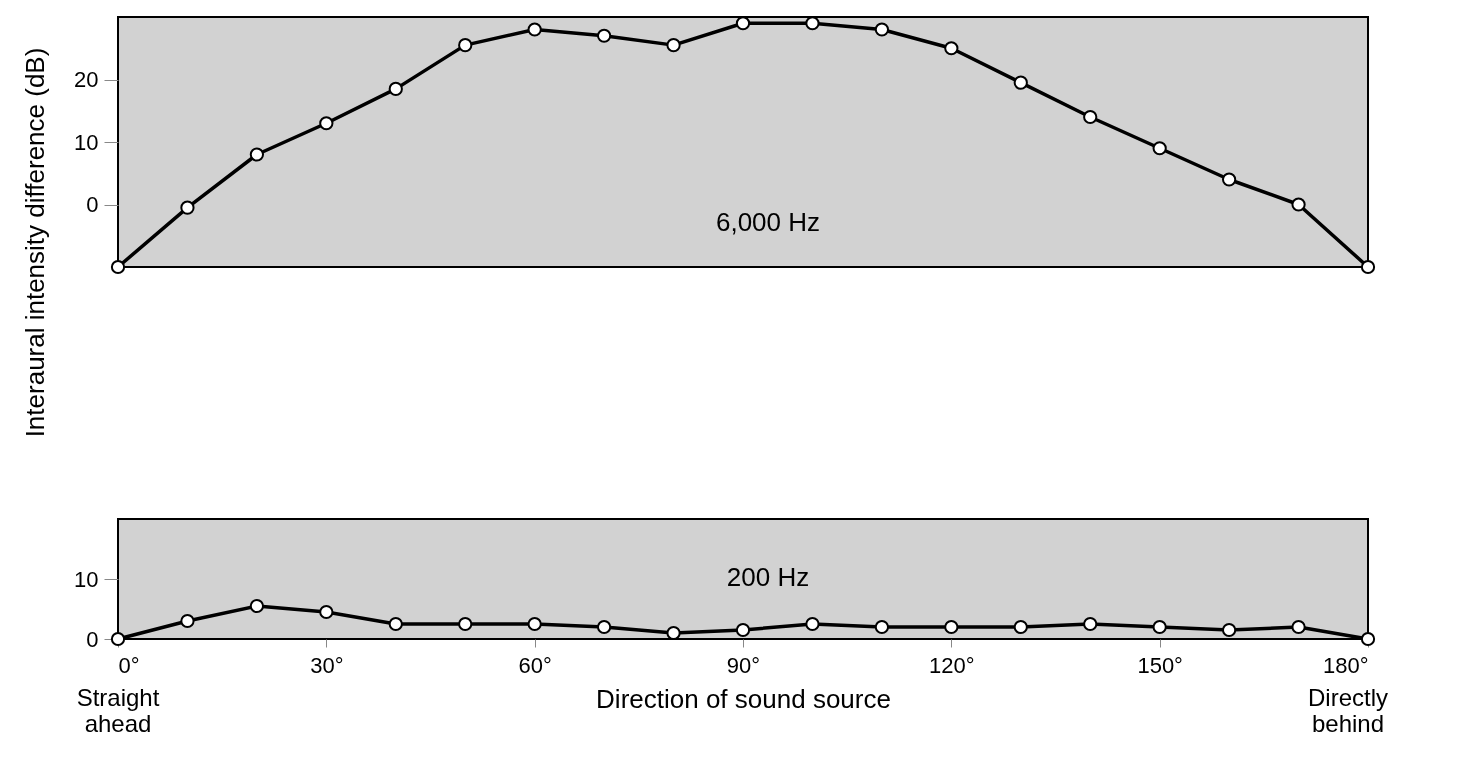 The width and height of the screenshot is (1469, 773). Describe the element at coordinates (952, 665) in the screenshot. I see `x-tick-label: 120°` at that location.